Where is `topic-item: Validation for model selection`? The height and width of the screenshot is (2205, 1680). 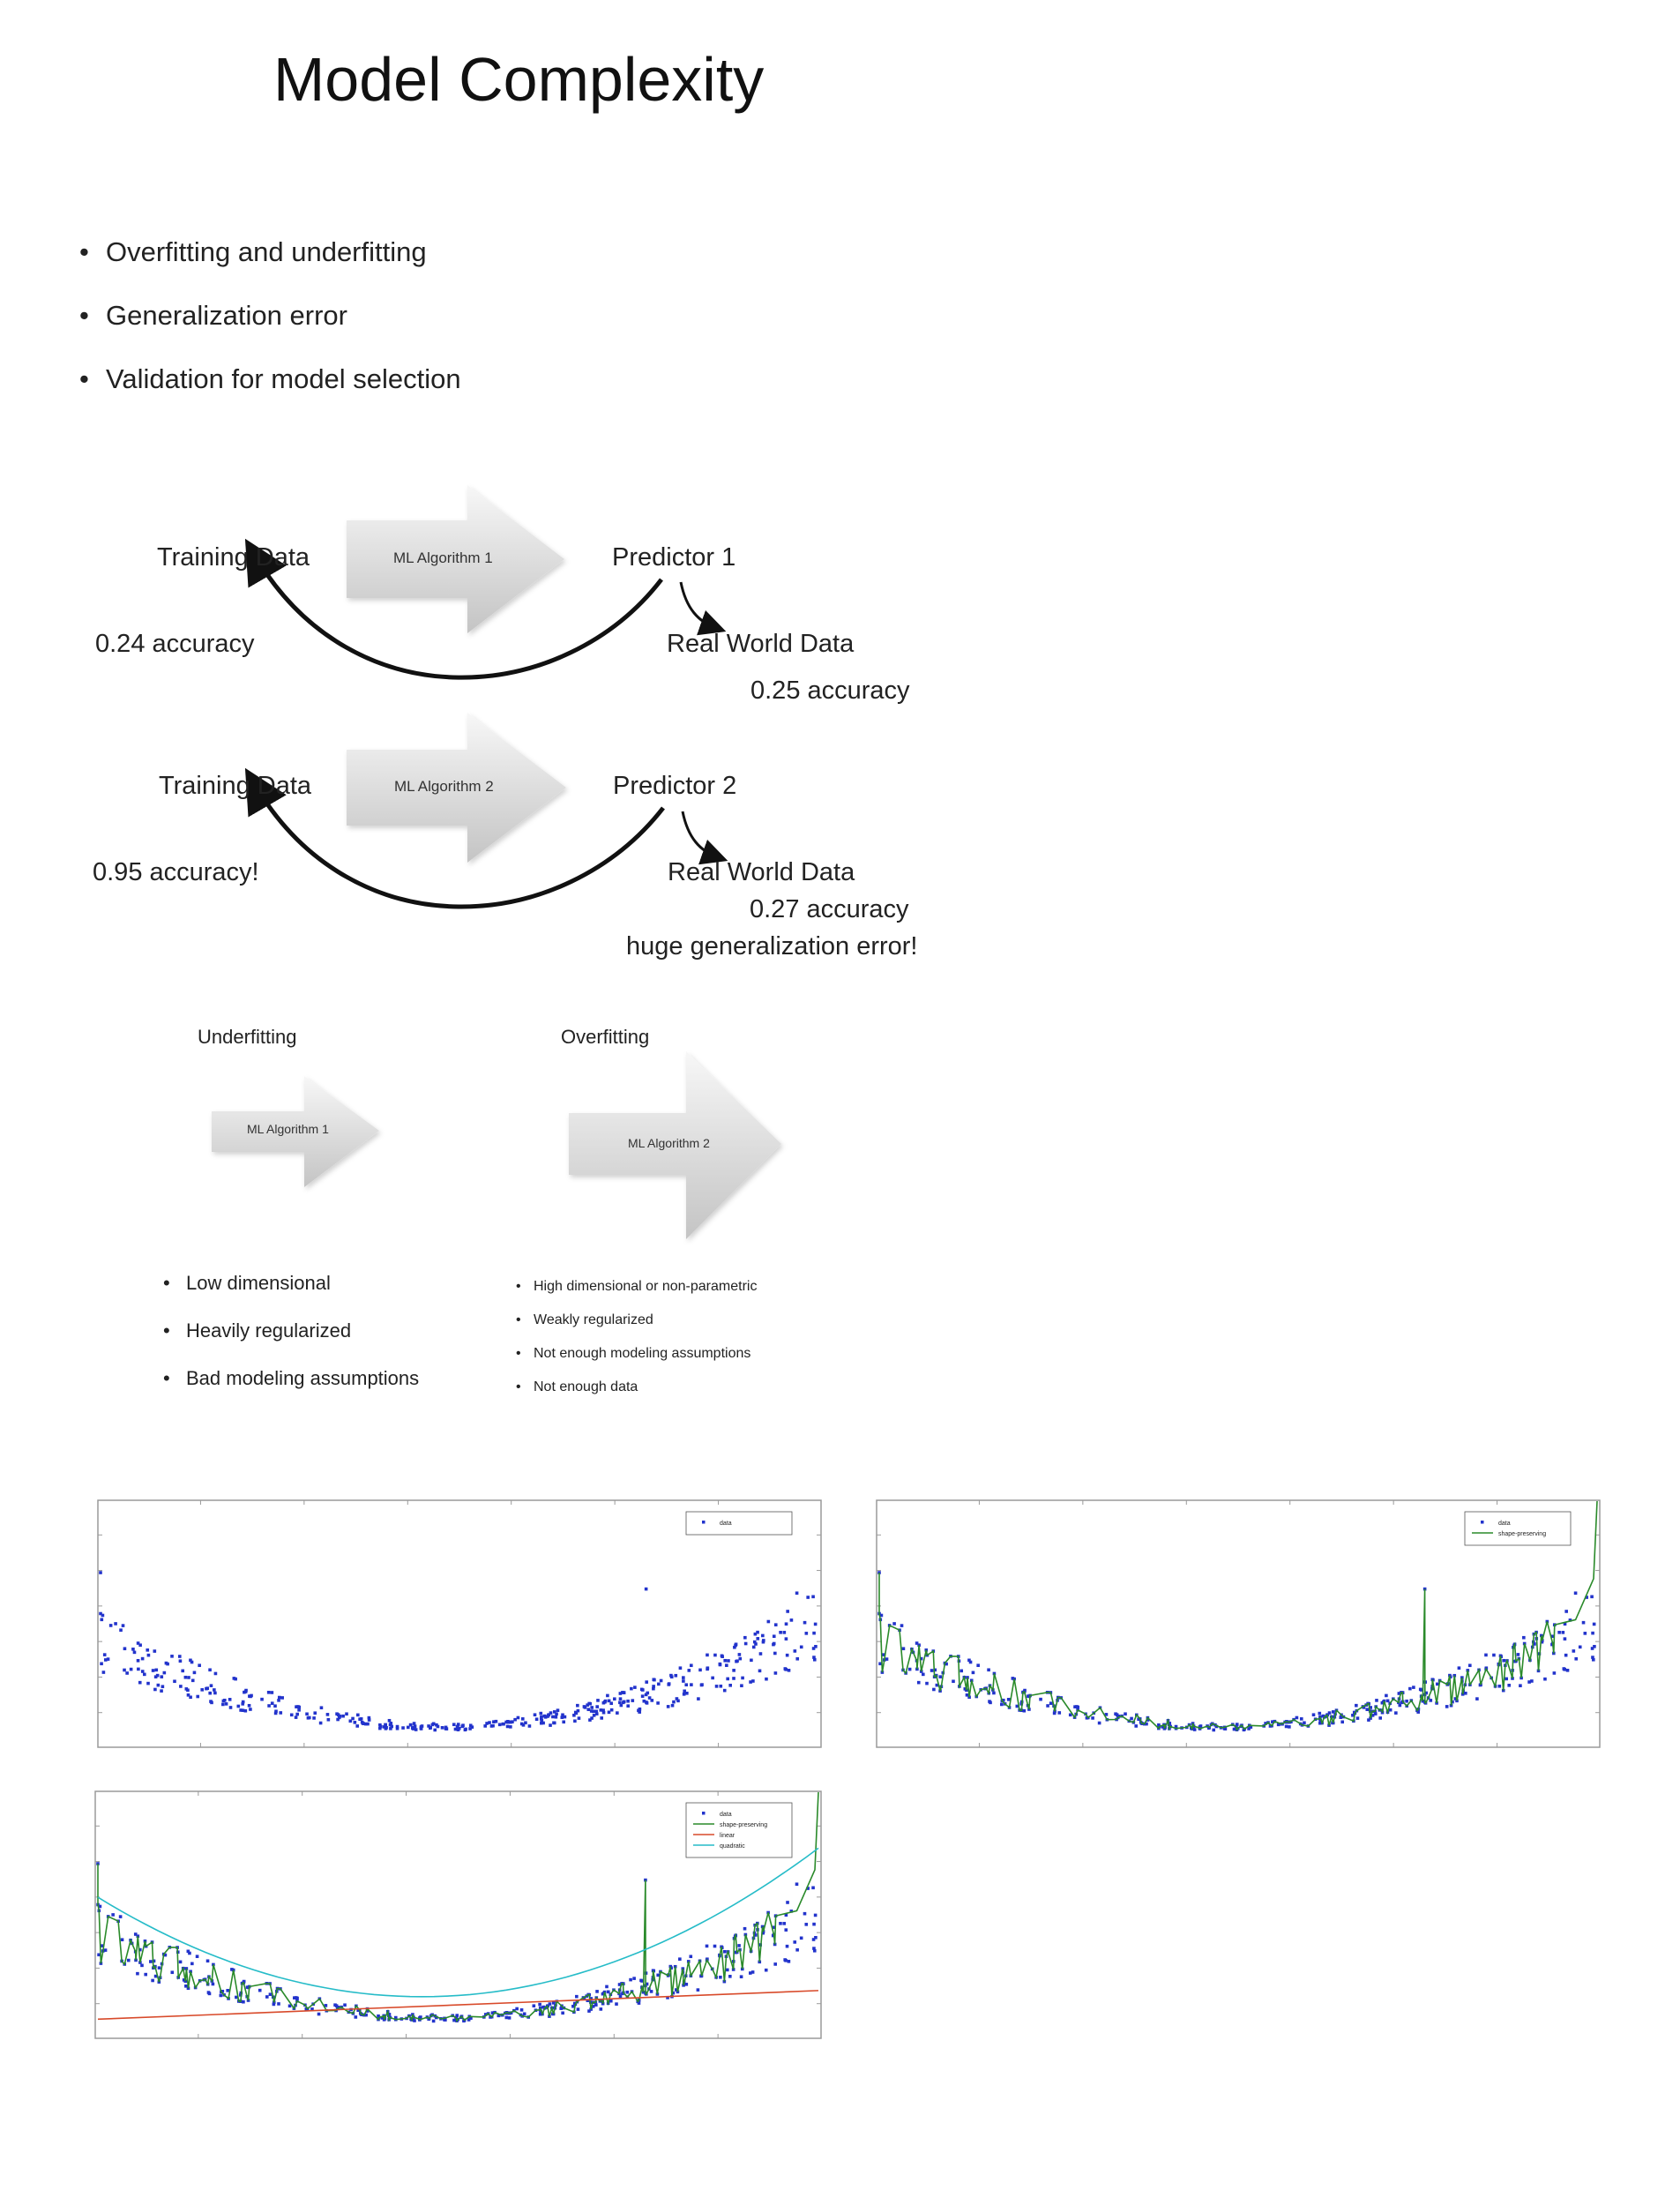 topic-item: Validation for model selection is located at coordinates (270, 390).